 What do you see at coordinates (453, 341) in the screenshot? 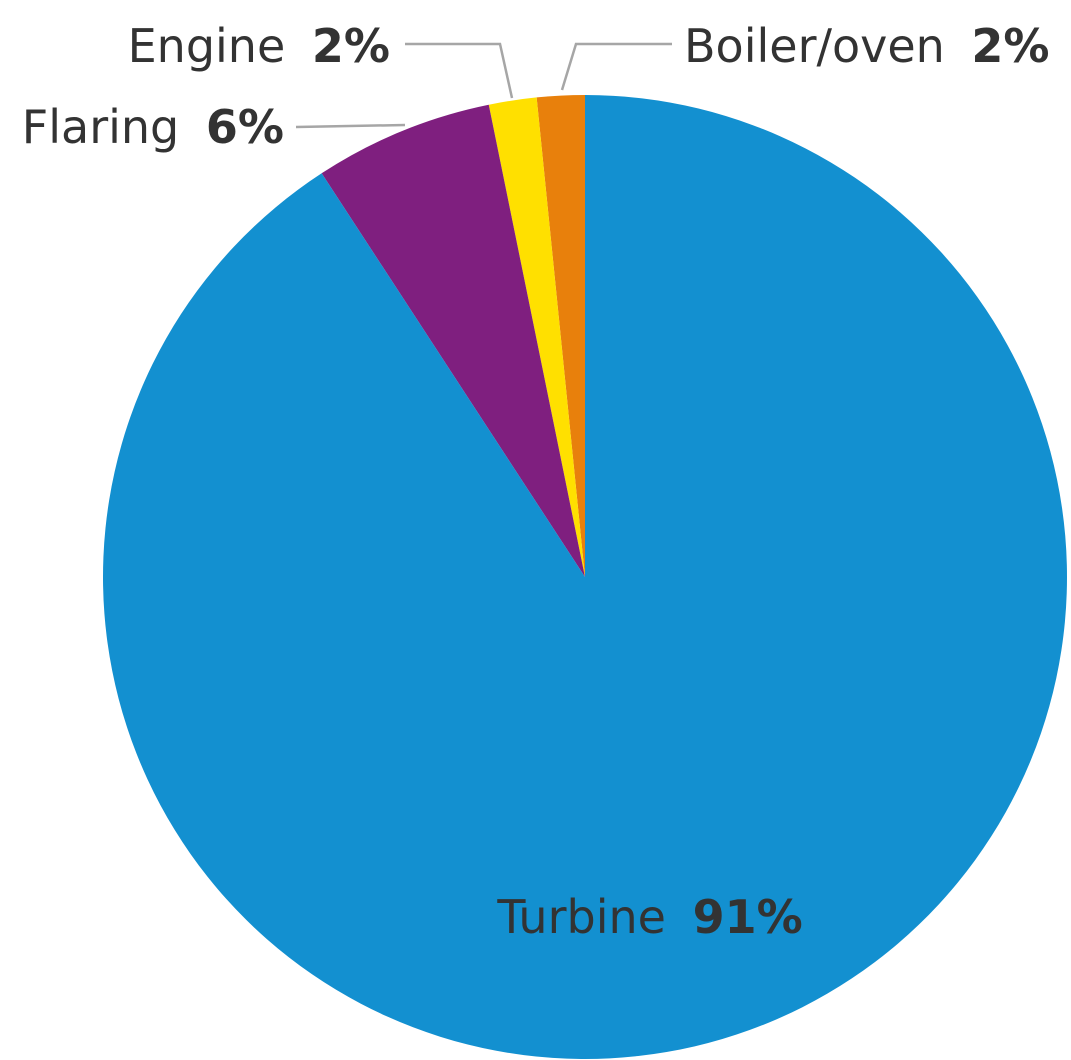
I see `pie-slice-flaring` at bounding box center [453, 341].